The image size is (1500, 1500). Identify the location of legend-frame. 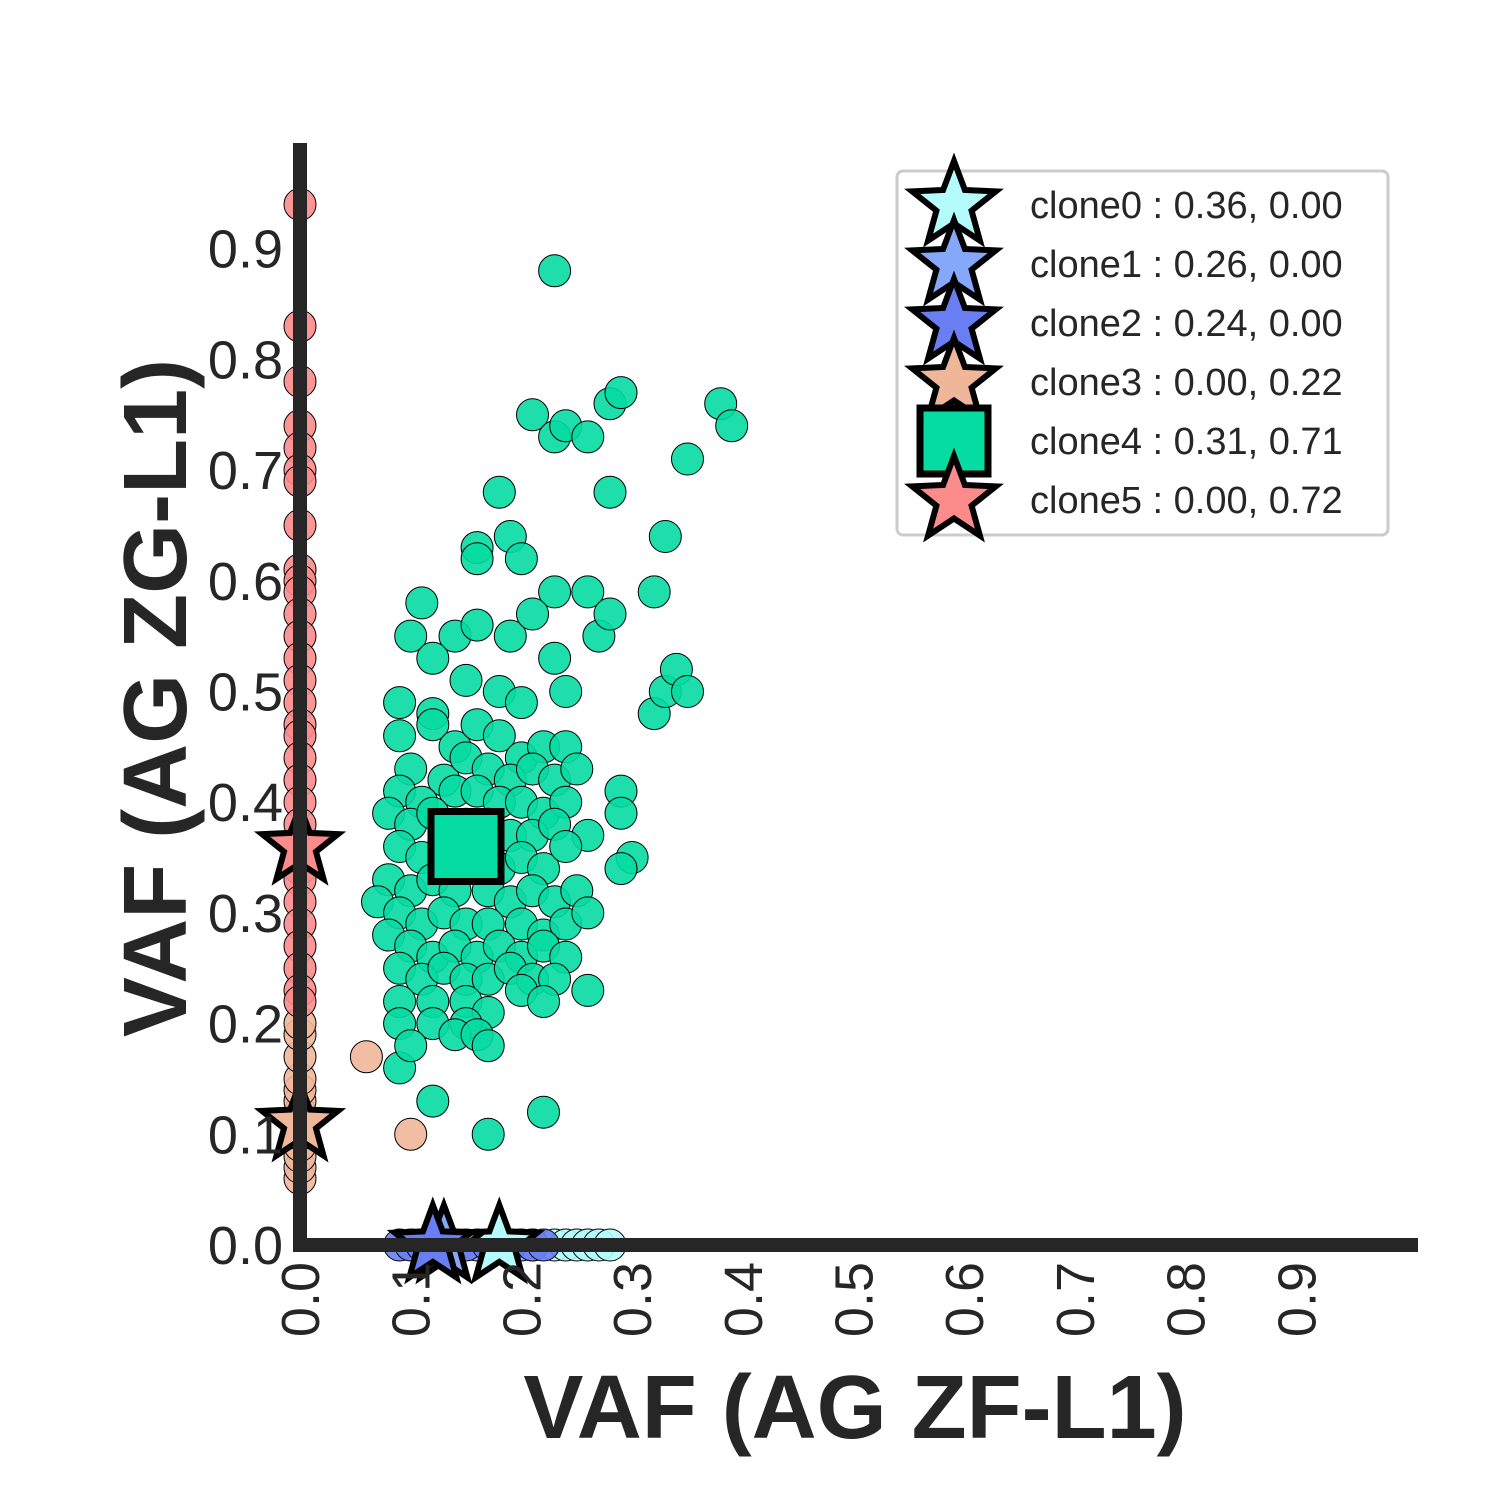
(1142, 353).